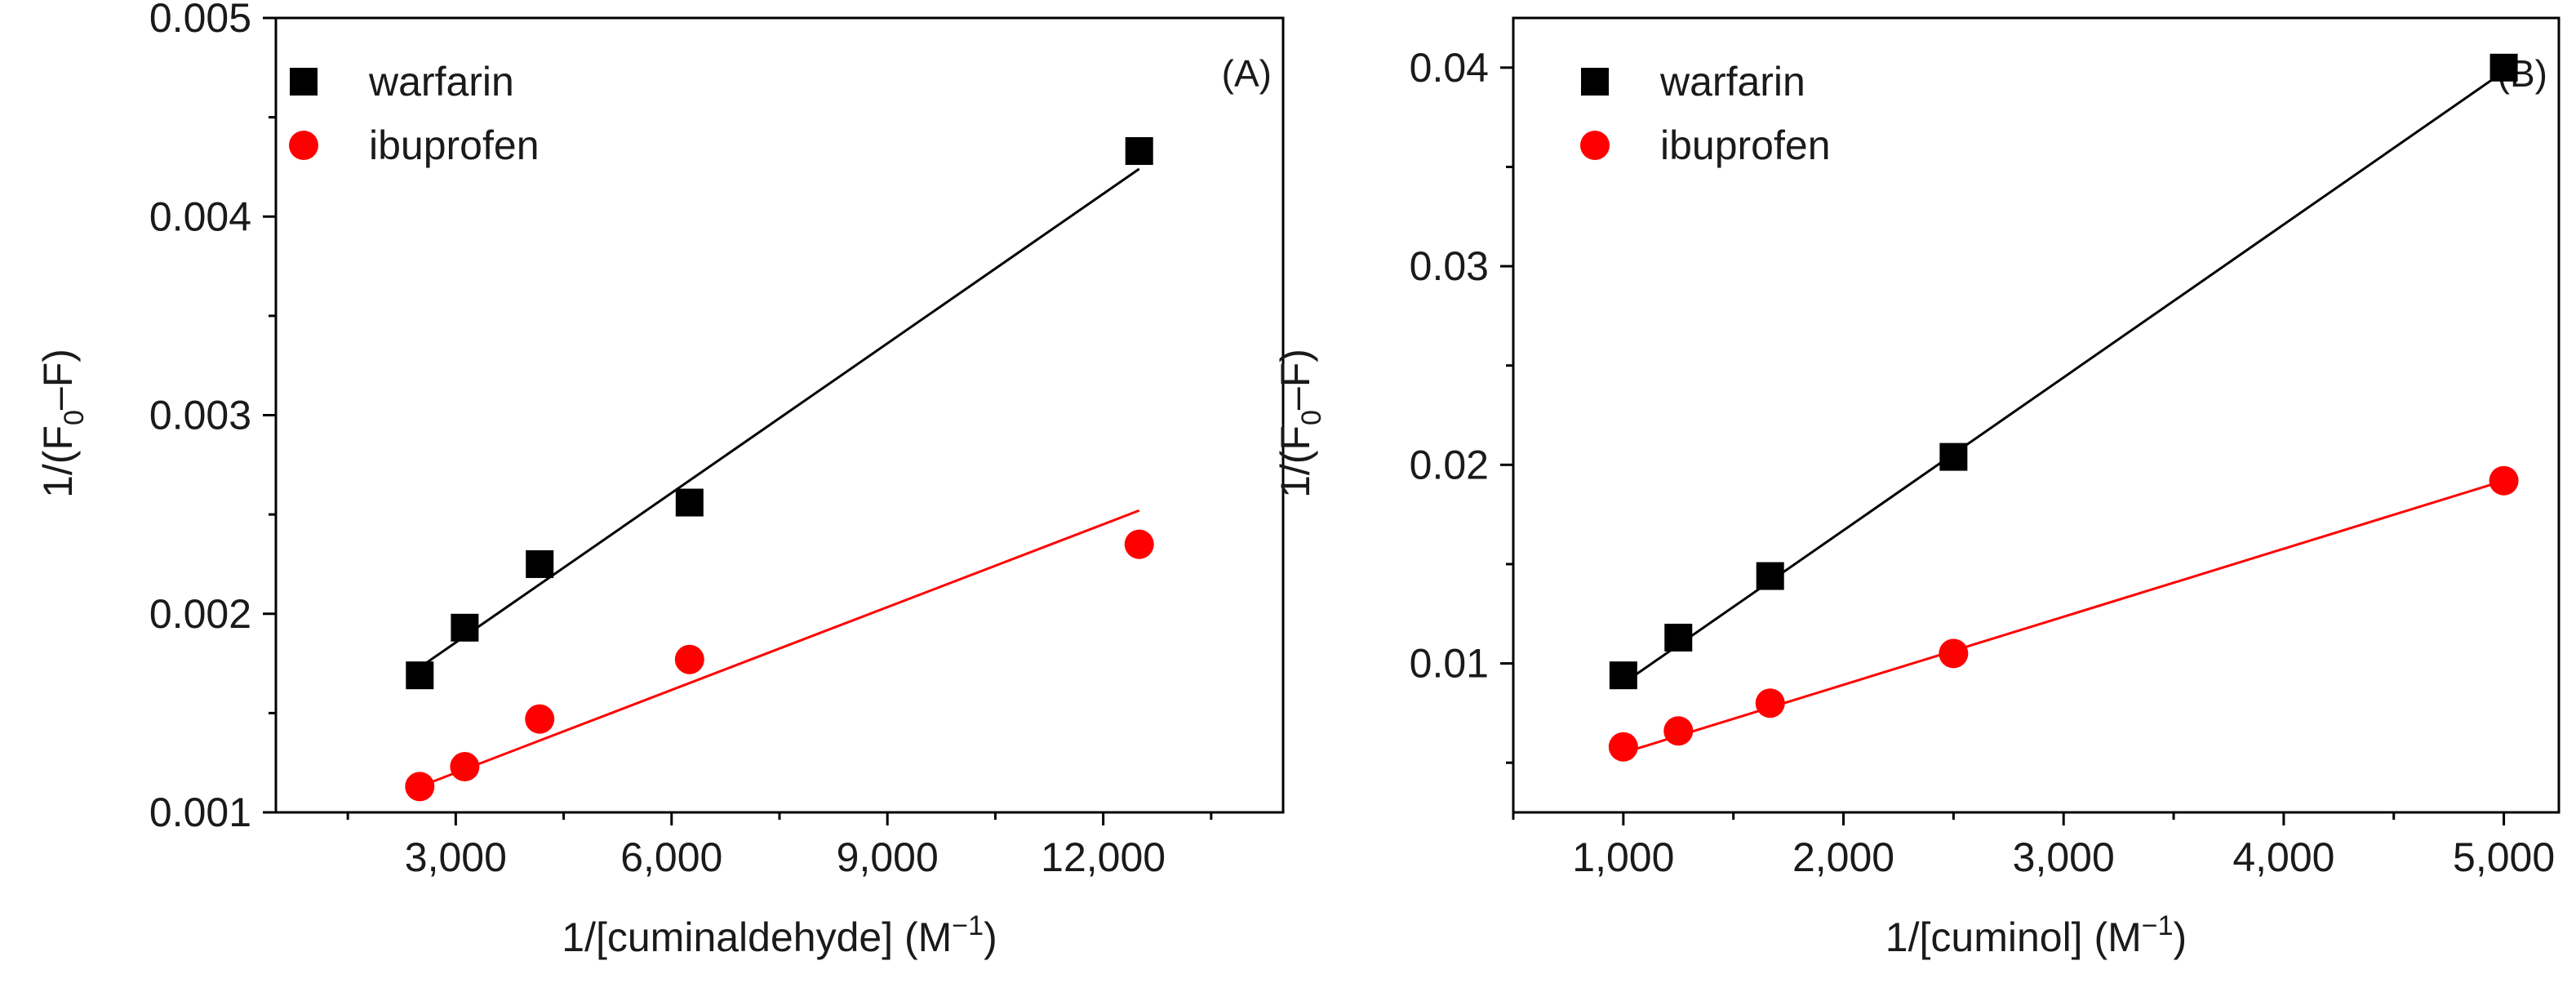 This screenshot has height=992, width=2576. What do you see at coordinates (200, 614) in the screenshot?
I see `y-tick-label: 0.002` at bounding box center [200, 614].